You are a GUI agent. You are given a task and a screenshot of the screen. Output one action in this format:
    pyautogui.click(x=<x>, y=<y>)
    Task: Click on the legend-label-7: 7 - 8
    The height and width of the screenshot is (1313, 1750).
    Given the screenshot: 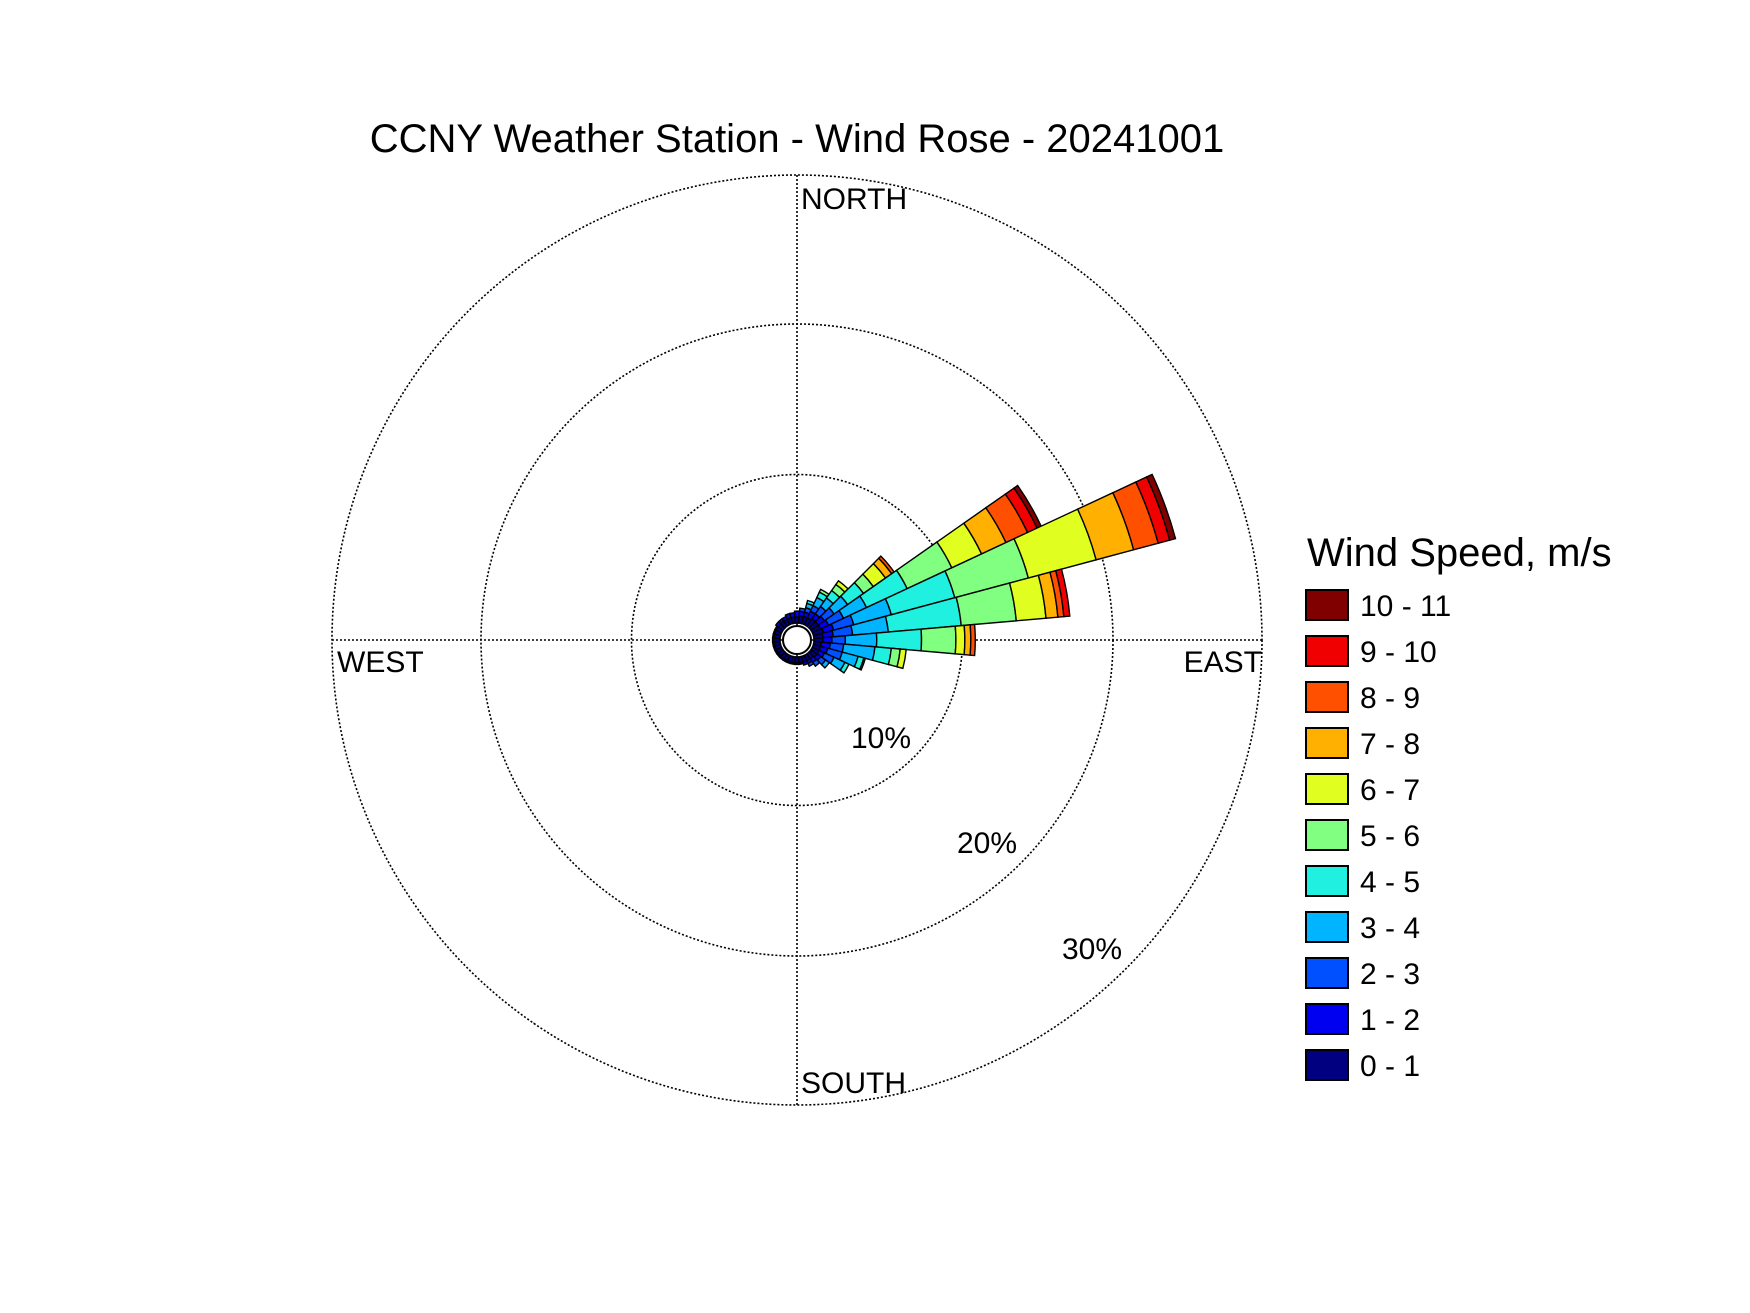 What is the action you would take?
    pyautogui.click(x=1390, y=744)
    